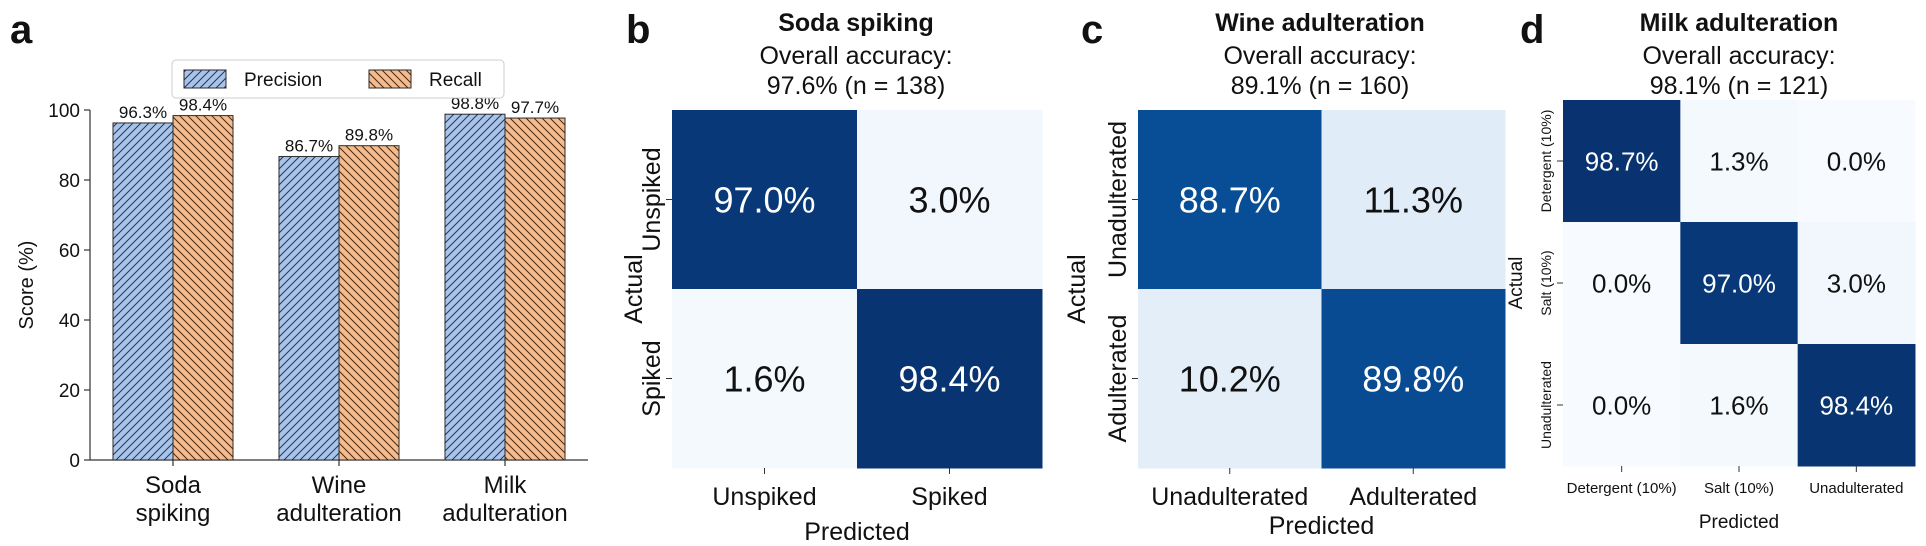  What do you see at coordinates (504, 499) in the screenshot?
I see `x-tick-label: Milk adulteration` at bounding box center [504, 499].